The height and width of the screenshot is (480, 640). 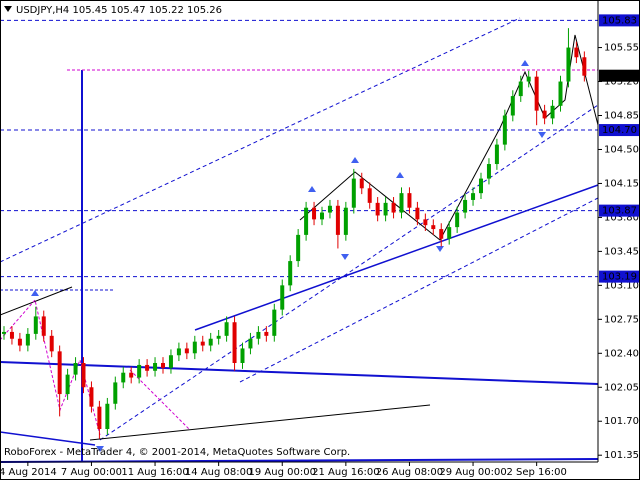 I want to click on level-label: 103.19, so click(x=619, y=277).